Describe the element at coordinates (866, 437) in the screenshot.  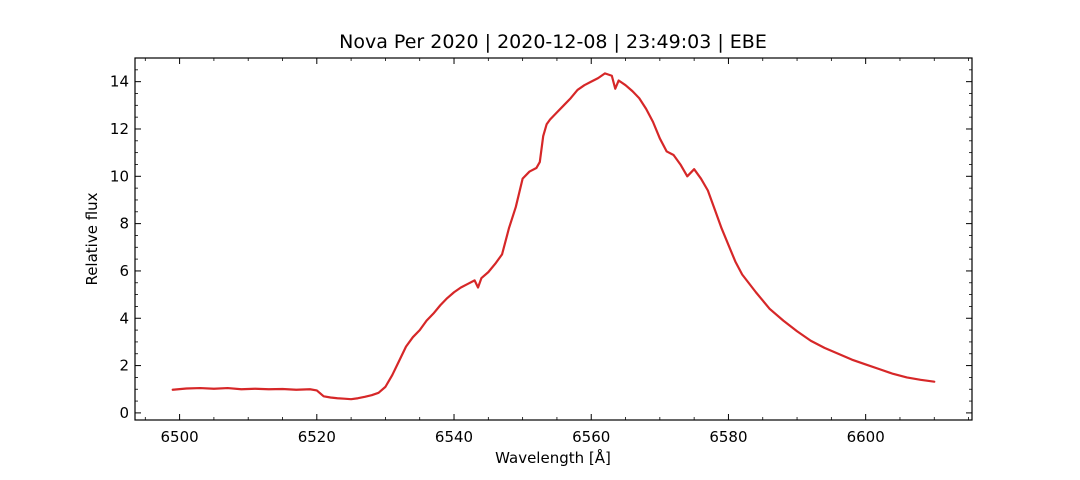
I see `x-tick-label: 6600` at that location.